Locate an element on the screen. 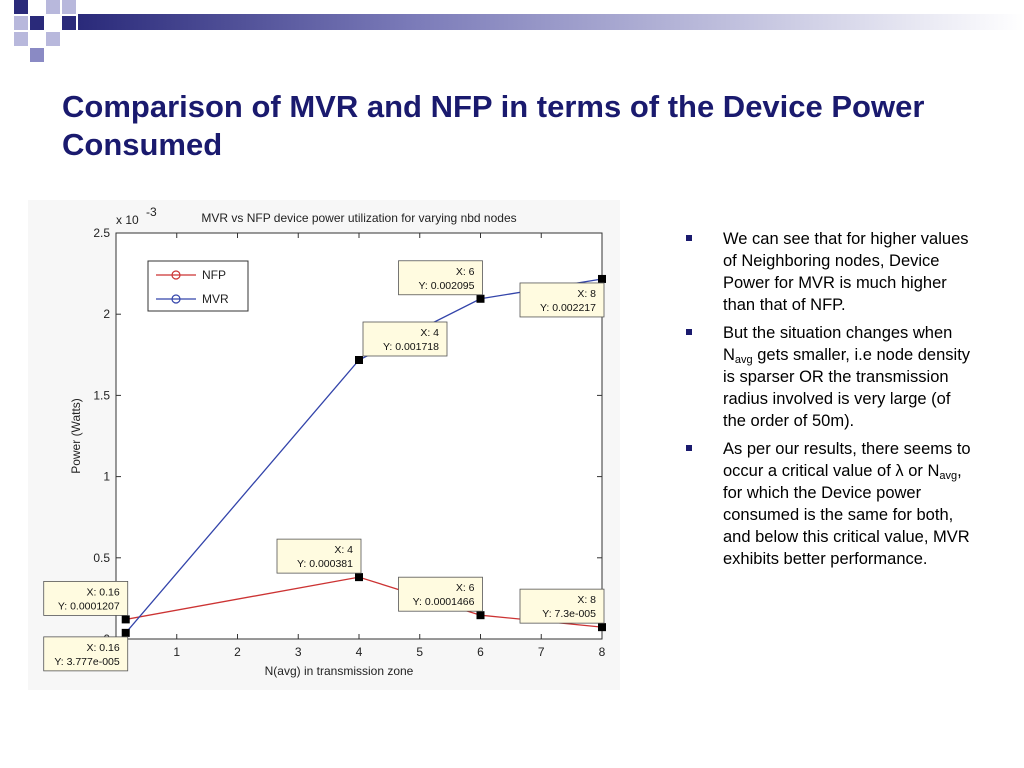 The image size is (1024, 768). header-gradient-bar is located at coordinates (551, 22).